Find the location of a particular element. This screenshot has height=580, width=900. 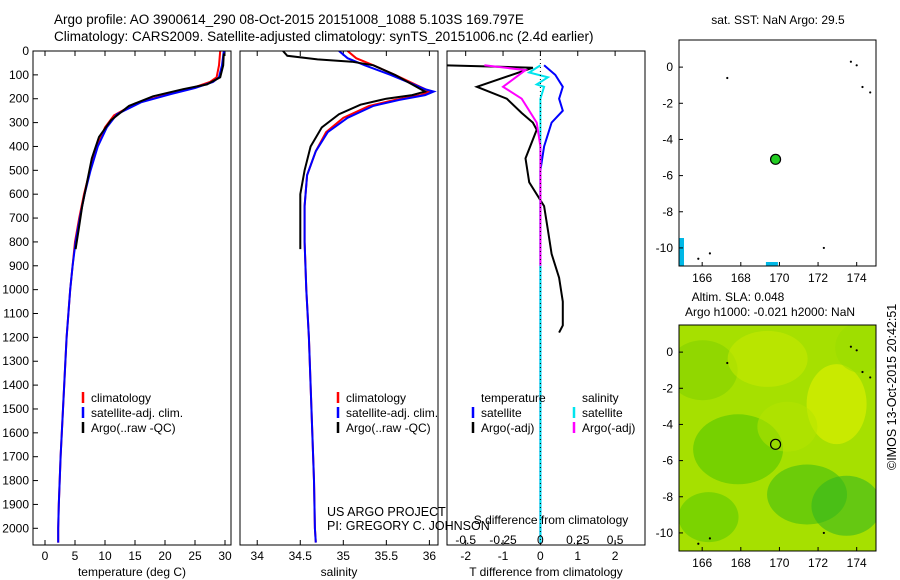

legend-label-t-sat: satellite is located at coordinates (501, 413).